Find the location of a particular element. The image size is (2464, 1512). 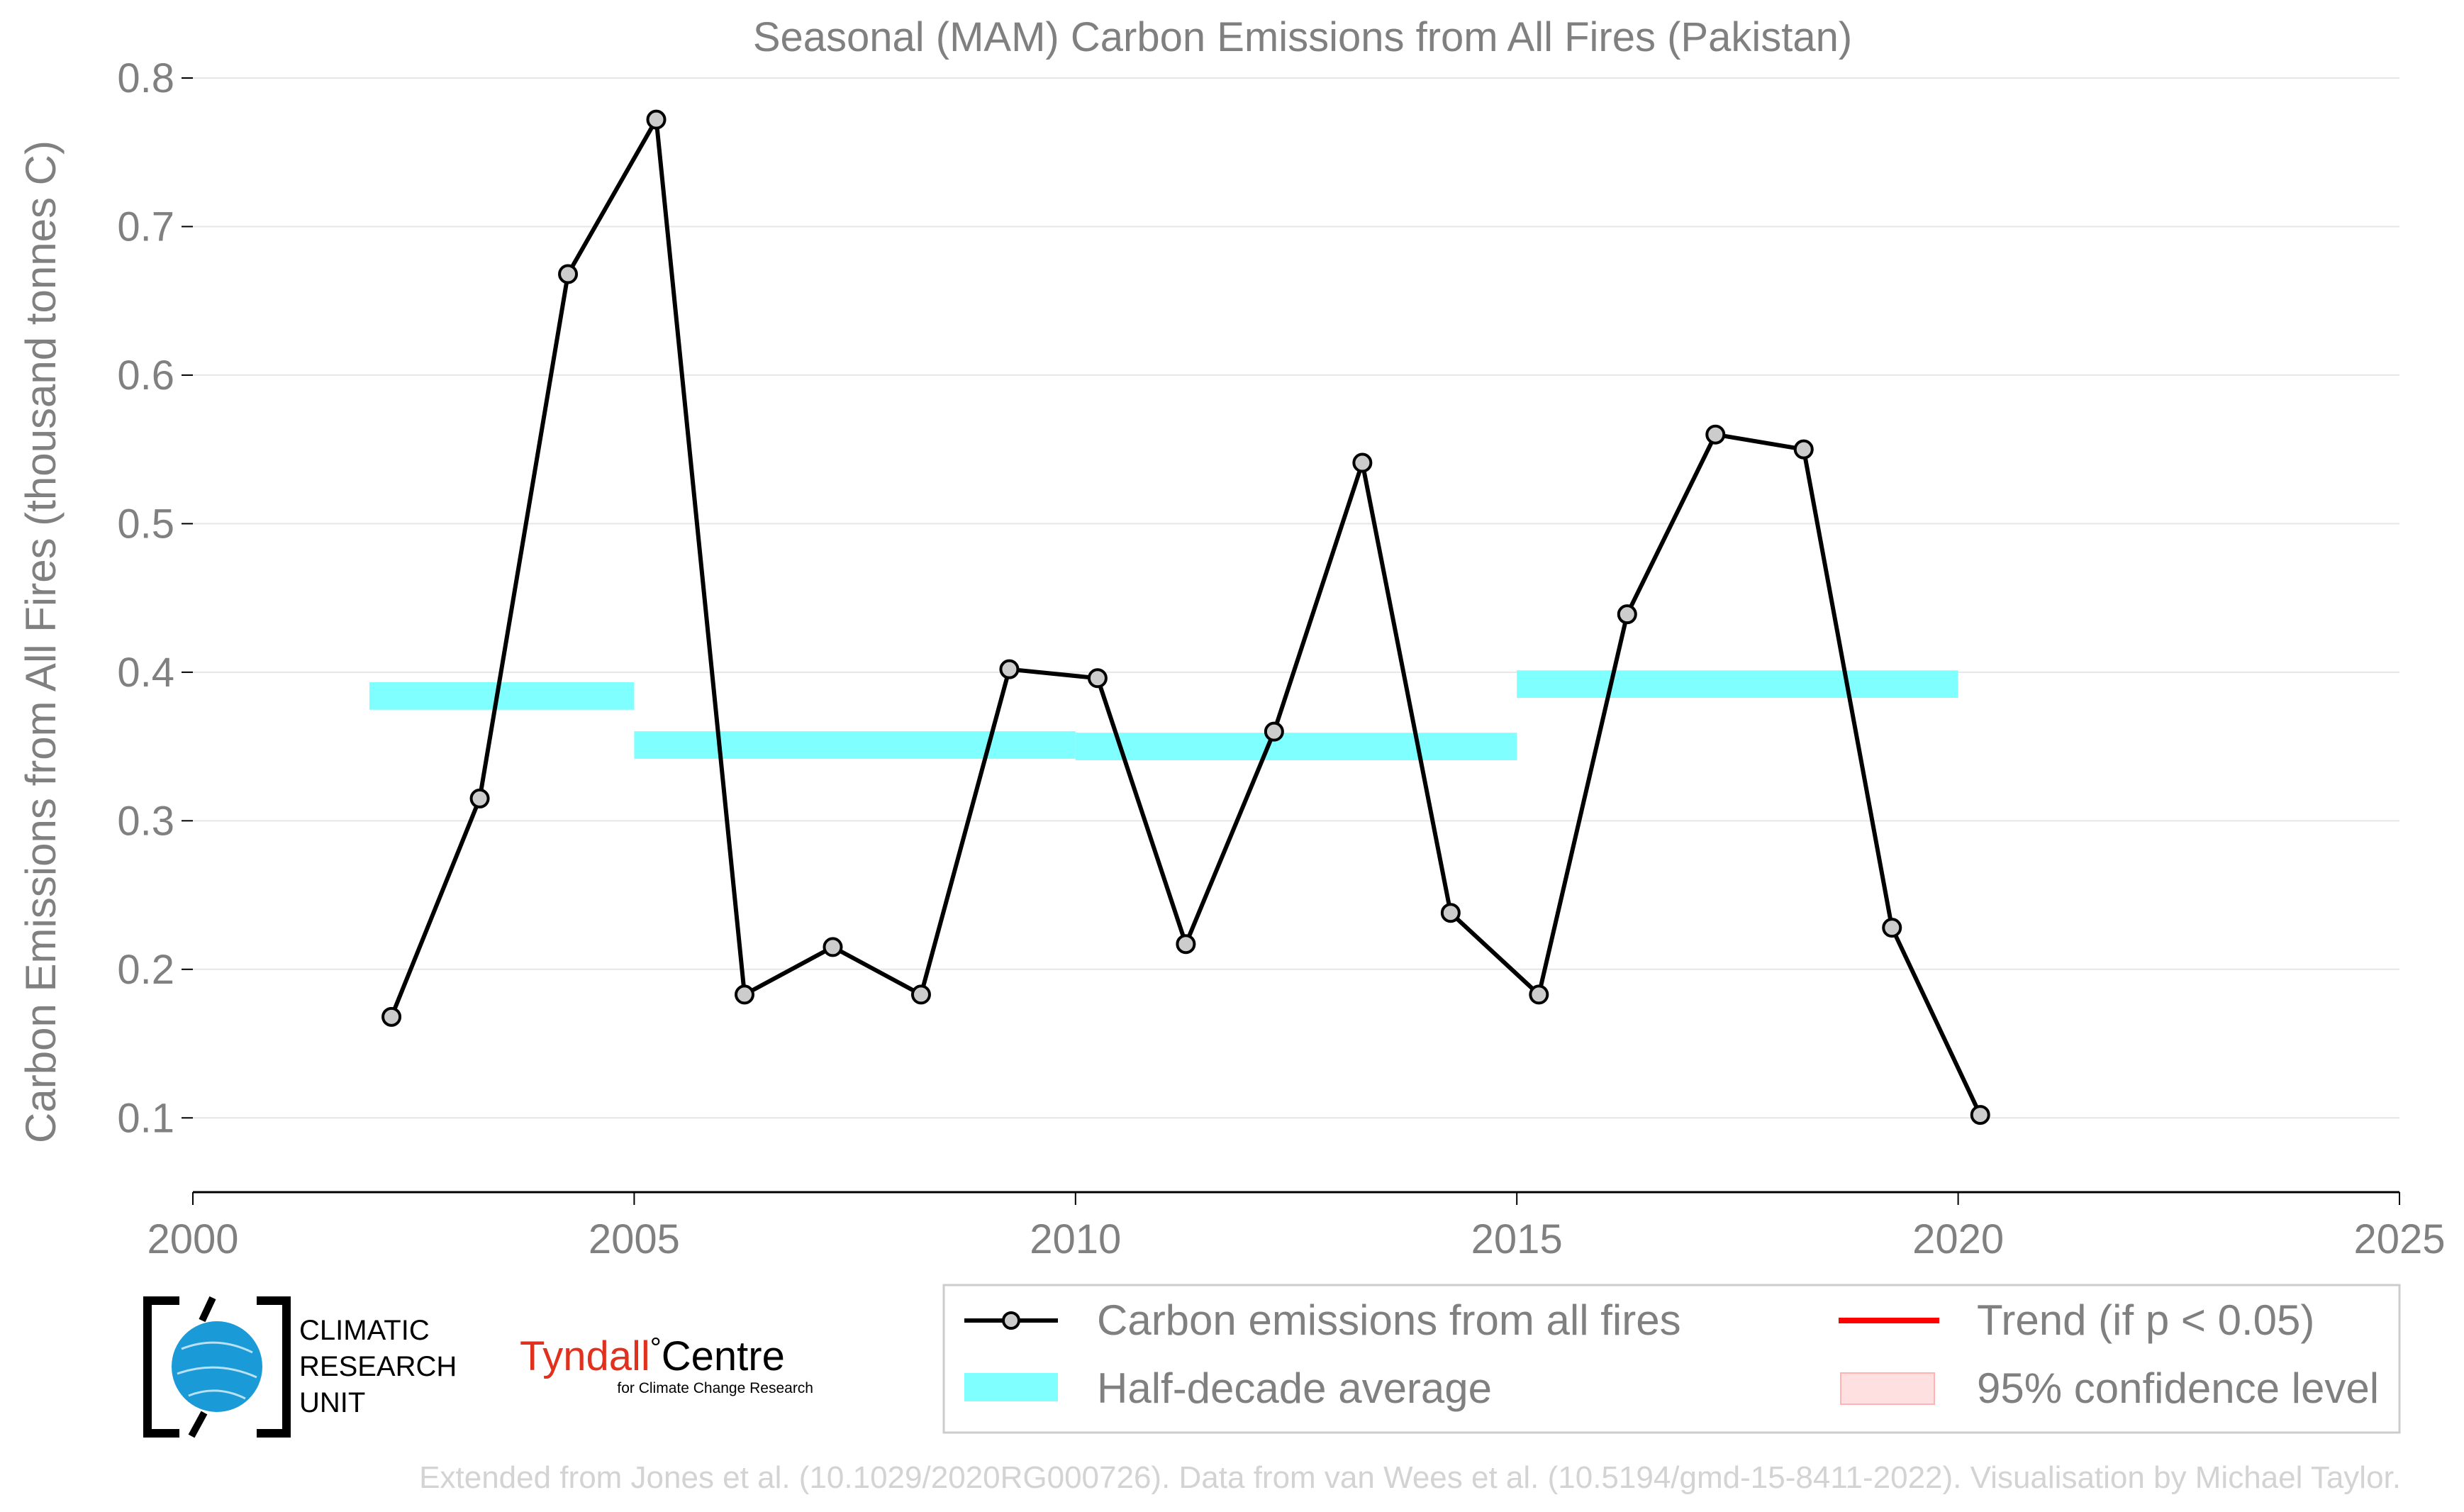

y-tick-label: 0.5 is located at coordinates (145, 524).